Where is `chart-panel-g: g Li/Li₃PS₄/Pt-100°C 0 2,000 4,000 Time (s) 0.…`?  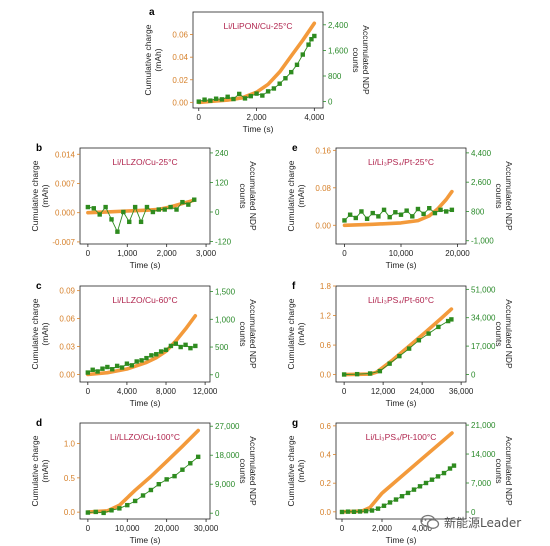 chart-panel-g: g Li/Li₃PS₄/Pt-100°C 0 2,000 4,000 Time (s) 0.… is located at coordinates (400, 481).